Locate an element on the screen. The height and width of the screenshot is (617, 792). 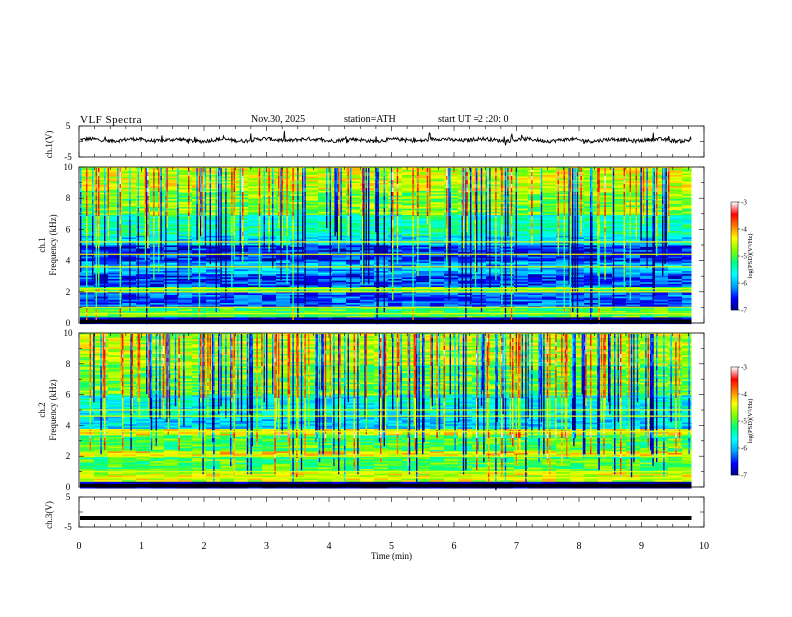
ch1-spectrogram-ylabel: Frequency (kHz) is located at coordinates (53, 244).